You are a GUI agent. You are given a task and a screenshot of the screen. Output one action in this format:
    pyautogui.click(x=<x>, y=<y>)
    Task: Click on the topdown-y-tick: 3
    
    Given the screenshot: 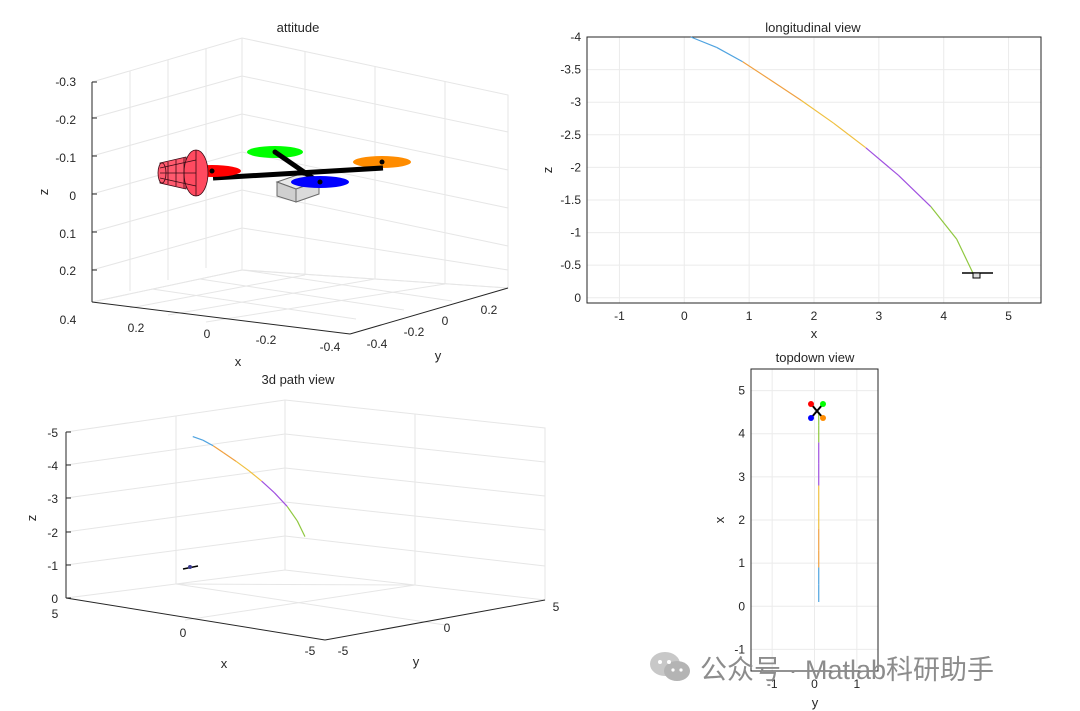 What is the action you would take?
    pyautogui.click(x=741, y=477)
    